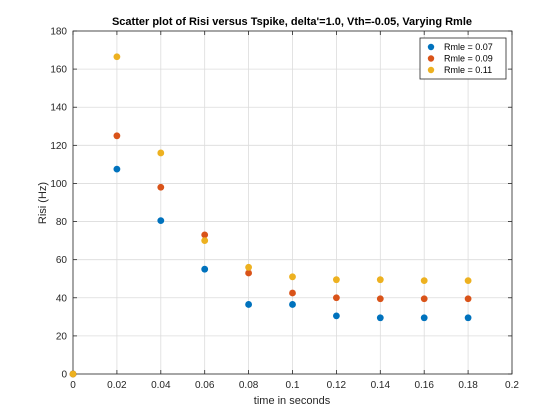  I want to click on legend-entry: Rmle = 0.07, so click(468, 47).